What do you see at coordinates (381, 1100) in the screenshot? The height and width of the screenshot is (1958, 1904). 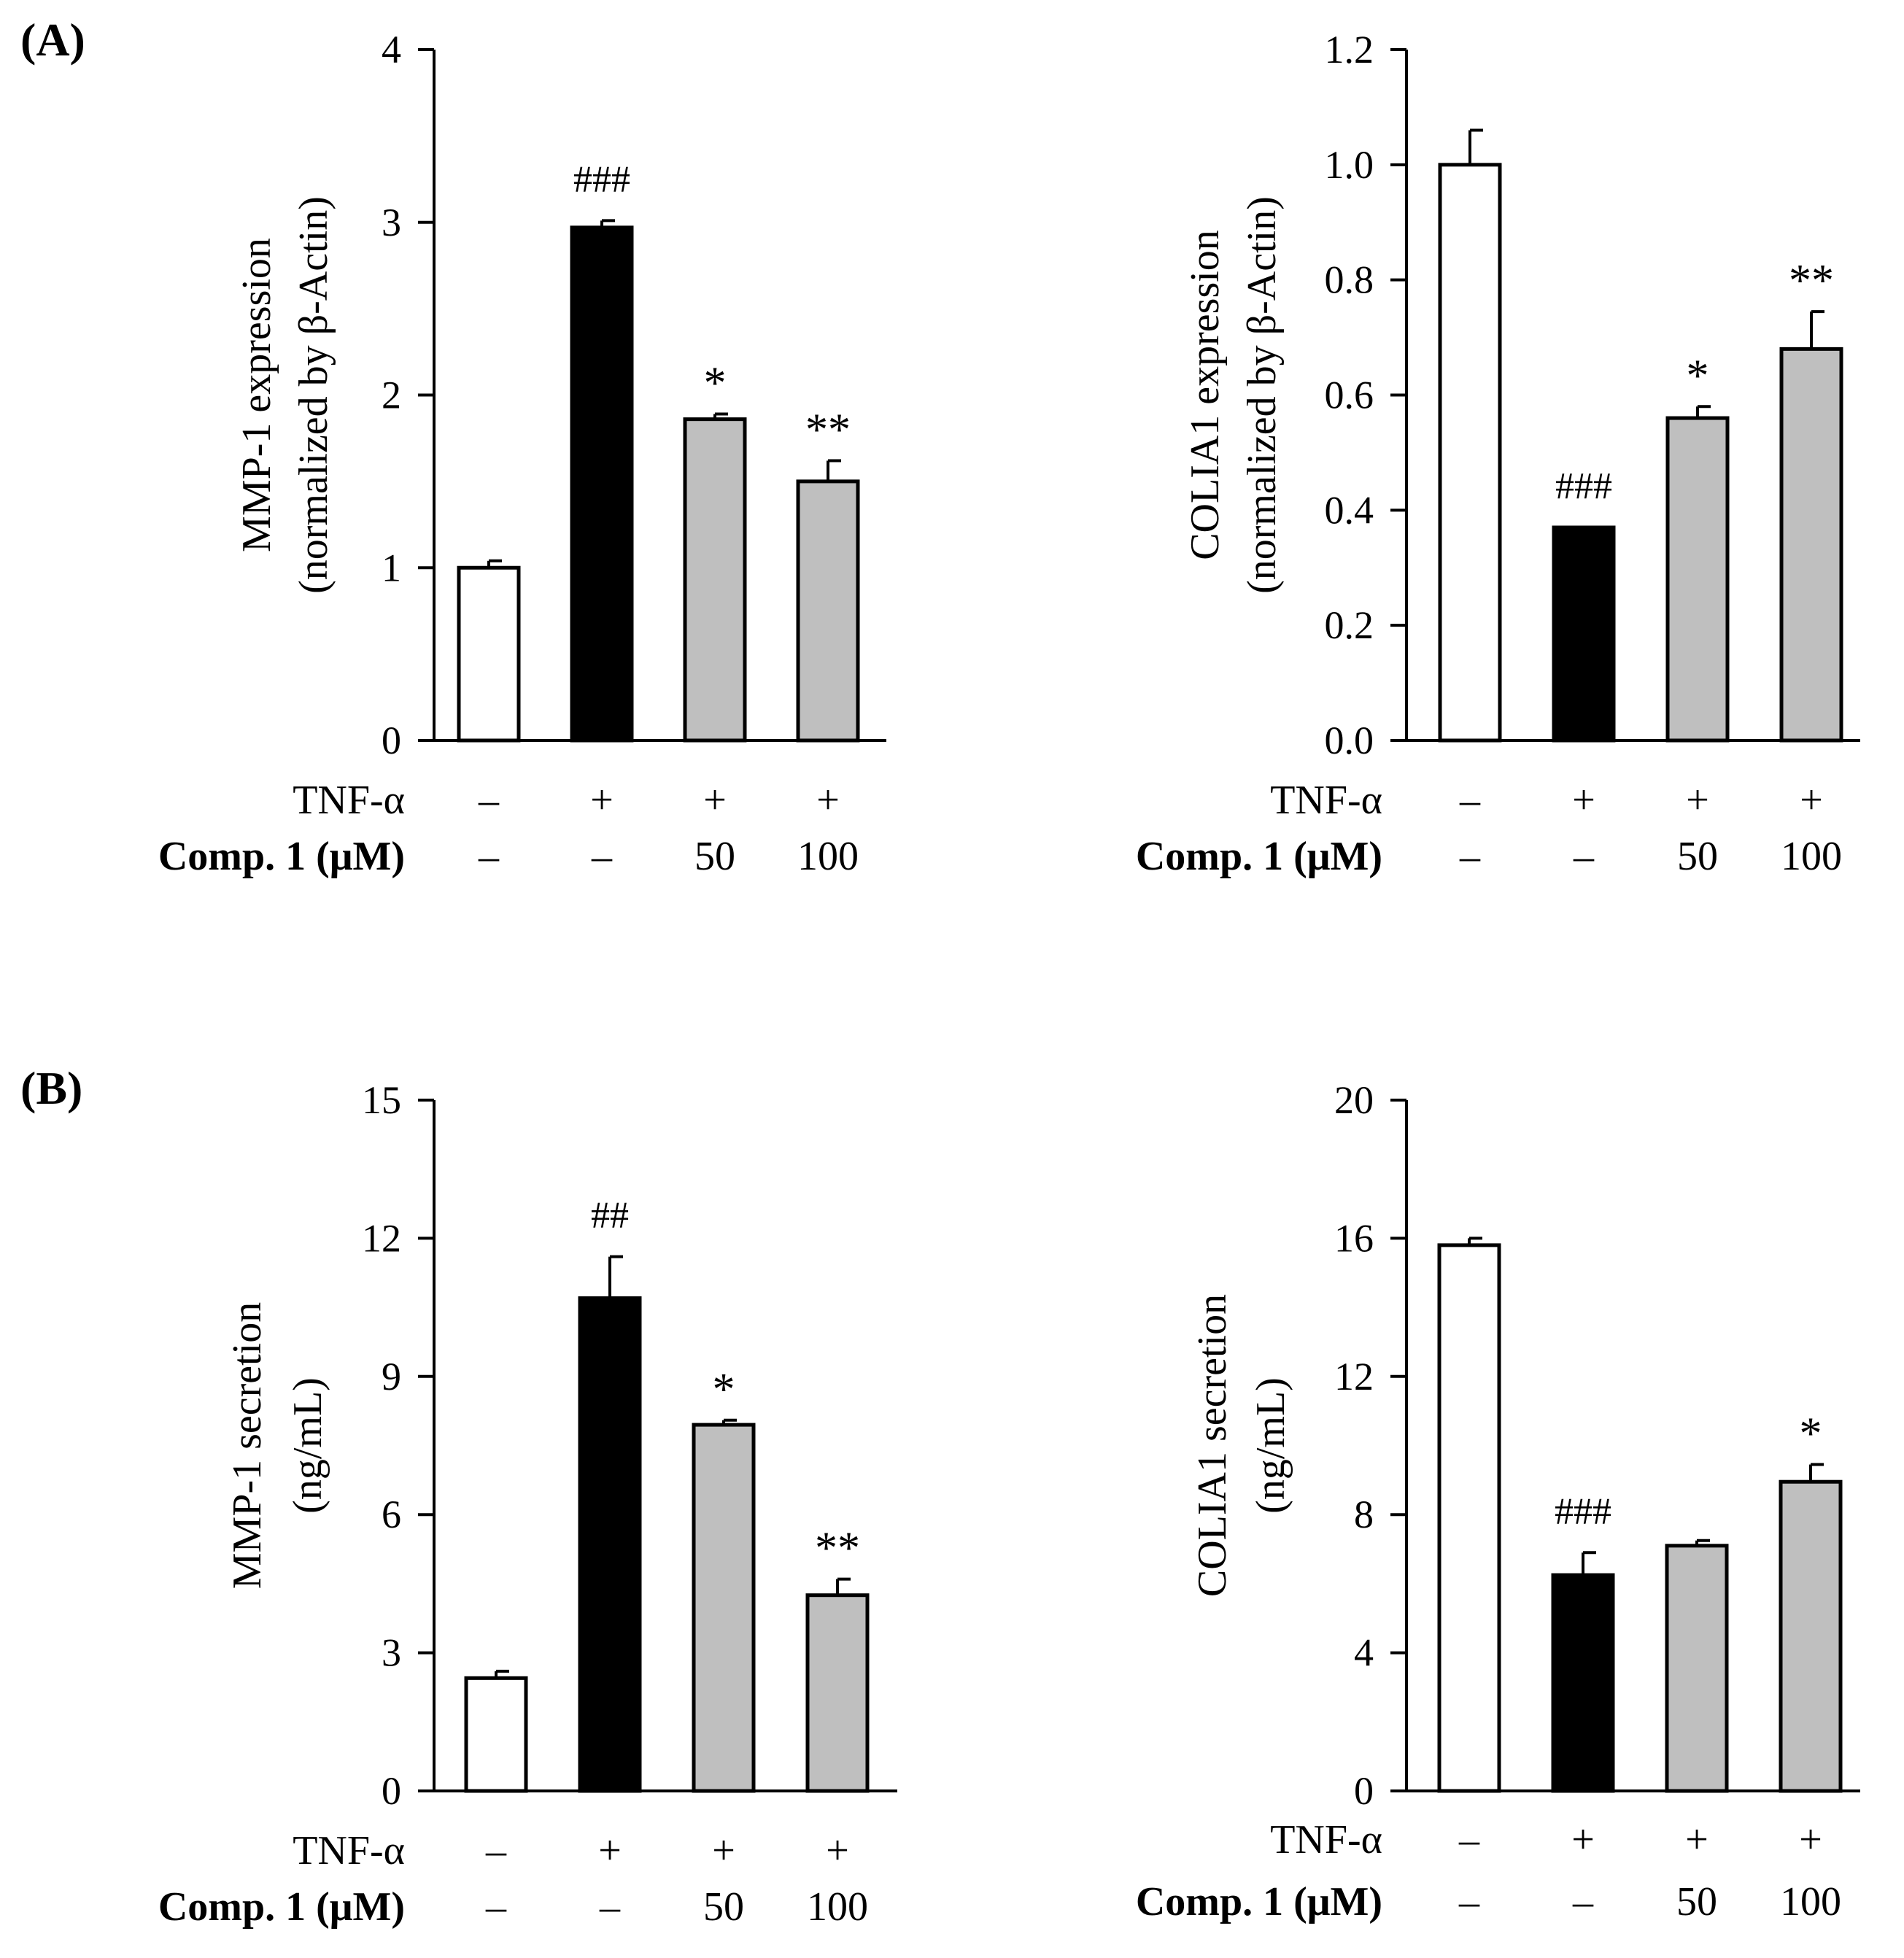 I see `y-tick-label: 15` at bounding box center [381, 1100].